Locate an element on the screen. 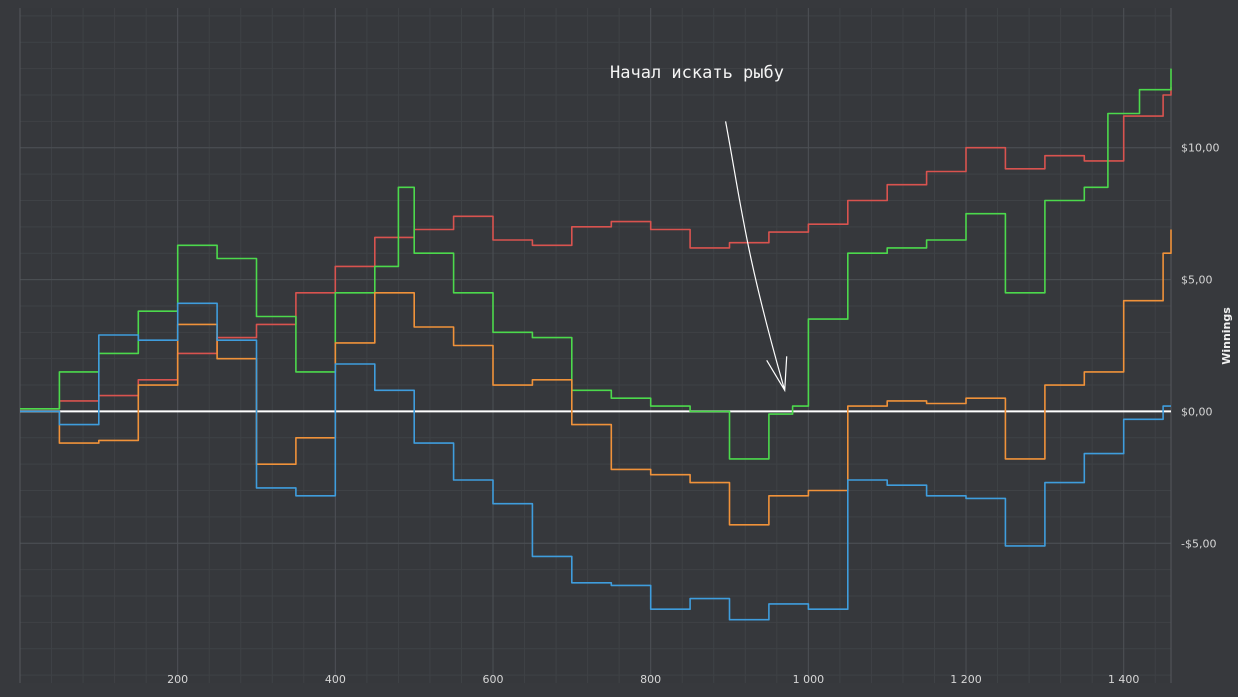 The image size is (1238, 697). x-tick-label: 1 200 is located at coordinates (966, 679).